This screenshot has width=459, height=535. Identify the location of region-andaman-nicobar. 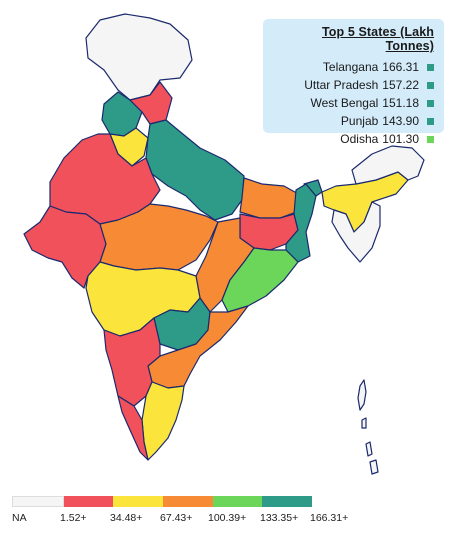
(368, 427).